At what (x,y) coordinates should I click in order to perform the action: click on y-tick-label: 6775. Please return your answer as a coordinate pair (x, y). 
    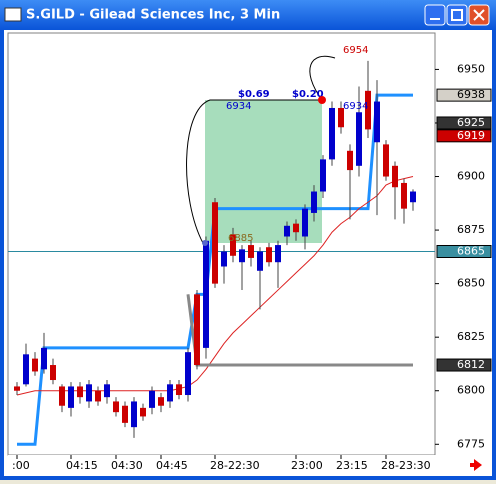
    Looking at the image, I should click on (471, 443).